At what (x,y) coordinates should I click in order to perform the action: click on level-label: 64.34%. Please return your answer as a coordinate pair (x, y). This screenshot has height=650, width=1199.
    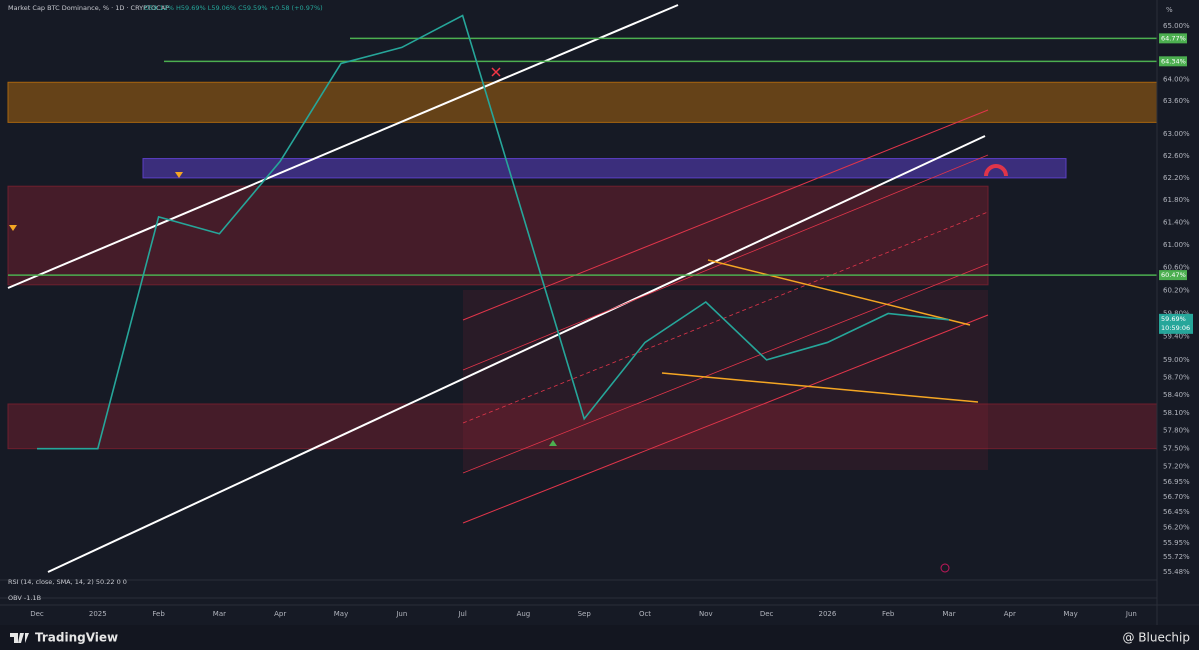
    Looking at the image, I should click on (1173, 61).